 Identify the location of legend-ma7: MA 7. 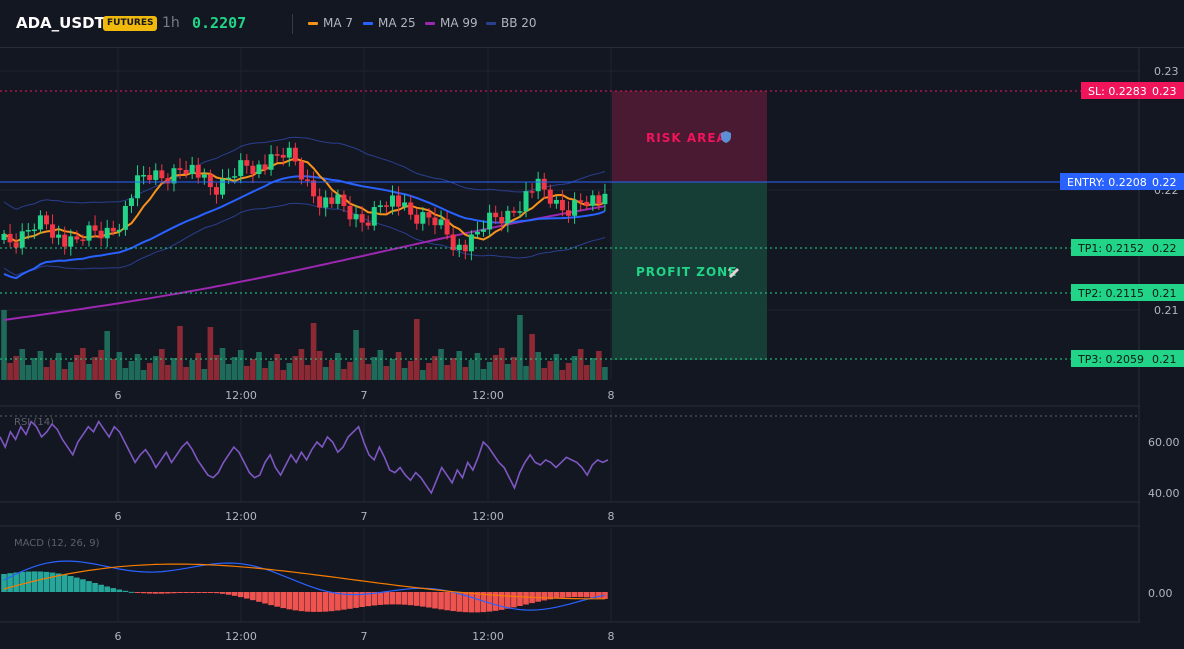
(330, 23).